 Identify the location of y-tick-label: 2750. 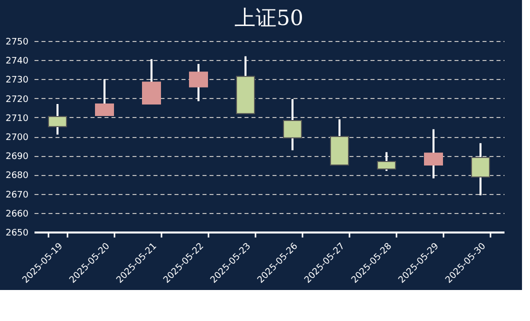
(17, 43).